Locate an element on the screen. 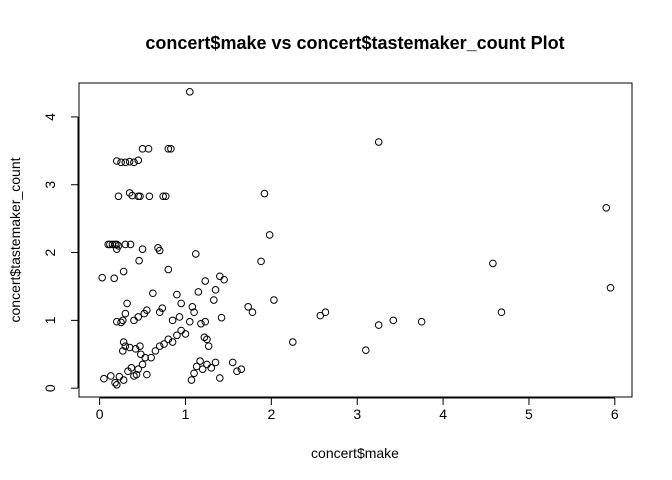  y-axis-label: concert$tastemaker_count is located at coordinates (15, 239).